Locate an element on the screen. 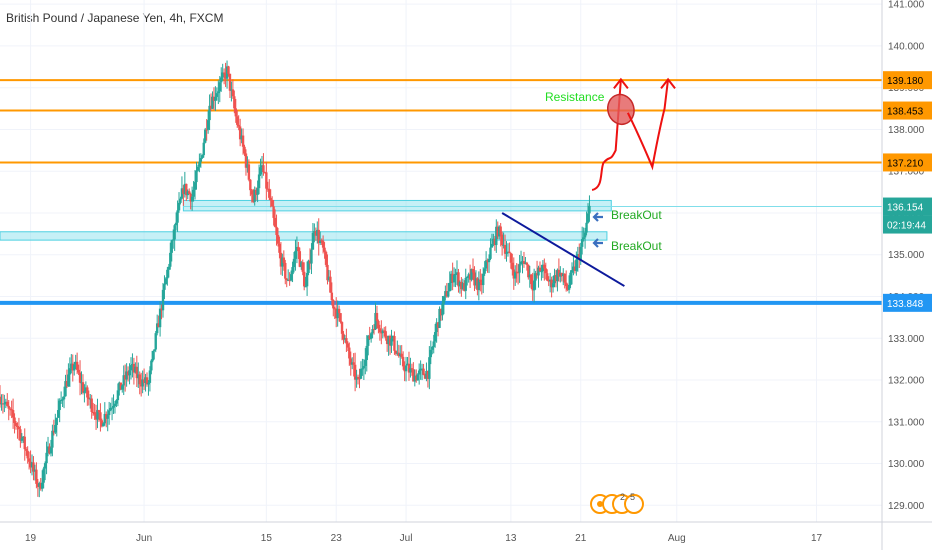  arrow-up-icon is located at coordinates (621, 83).